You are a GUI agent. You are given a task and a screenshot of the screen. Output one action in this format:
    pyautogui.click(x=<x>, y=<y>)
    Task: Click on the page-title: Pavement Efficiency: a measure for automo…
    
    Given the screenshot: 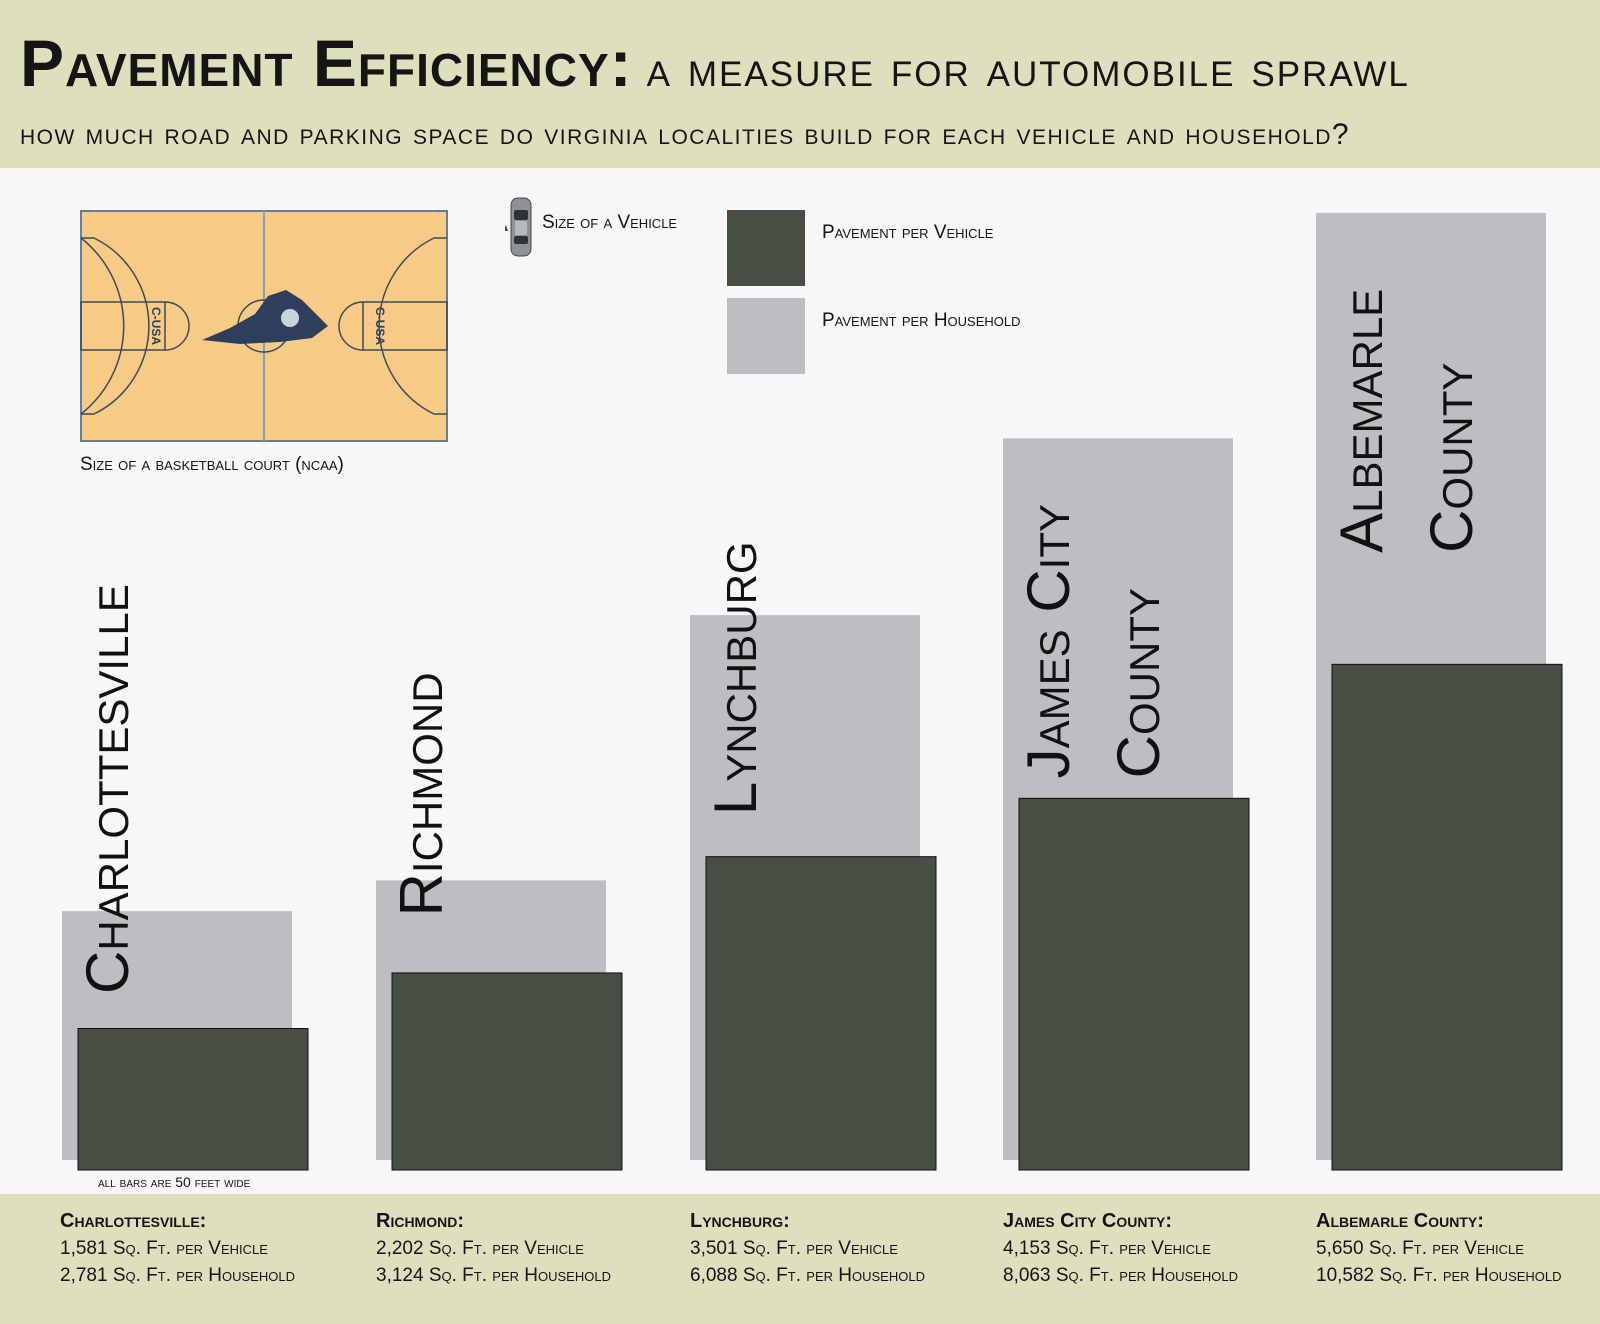 What is the action you would take?
    pyautogui.click(x=715, y=63)
    